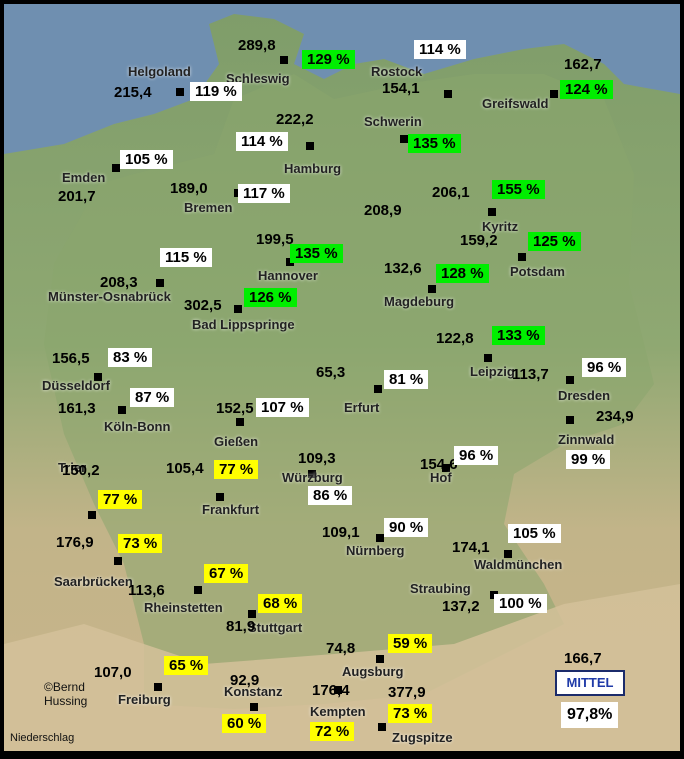  Describe the element at coordinates (295, 119) in the screenshot. I see `station-amount-hamburg: 222,2` at that location.